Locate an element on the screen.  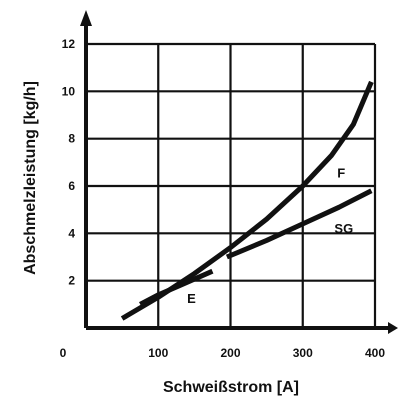
x-axis-title: Schweißstrom [A] is located at coordinates (231, 387).